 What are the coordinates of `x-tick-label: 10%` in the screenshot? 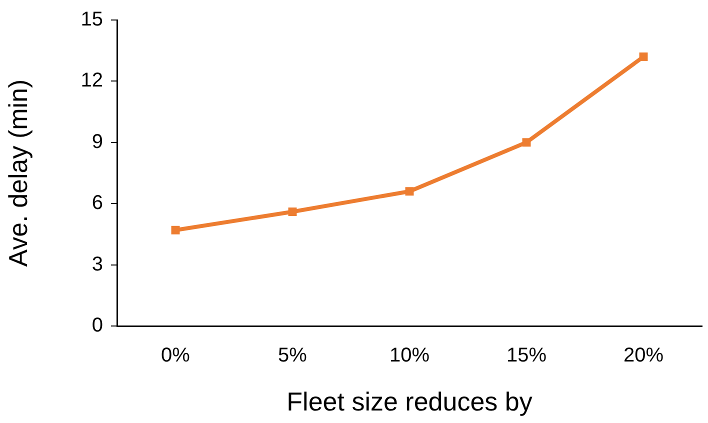 It's located at (409, 355).